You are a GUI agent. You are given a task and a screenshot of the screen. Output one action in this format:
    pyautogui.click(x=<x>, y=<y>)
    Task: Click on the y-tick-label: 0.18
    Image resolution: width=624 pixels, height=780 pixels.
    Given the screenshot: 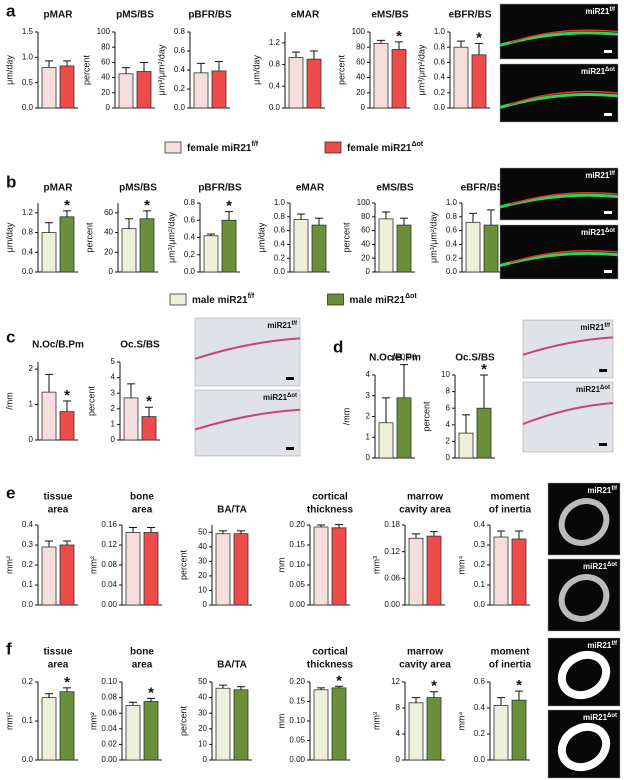 What is the action you would take?
    pyautogui.click(x=392, y=524)
    